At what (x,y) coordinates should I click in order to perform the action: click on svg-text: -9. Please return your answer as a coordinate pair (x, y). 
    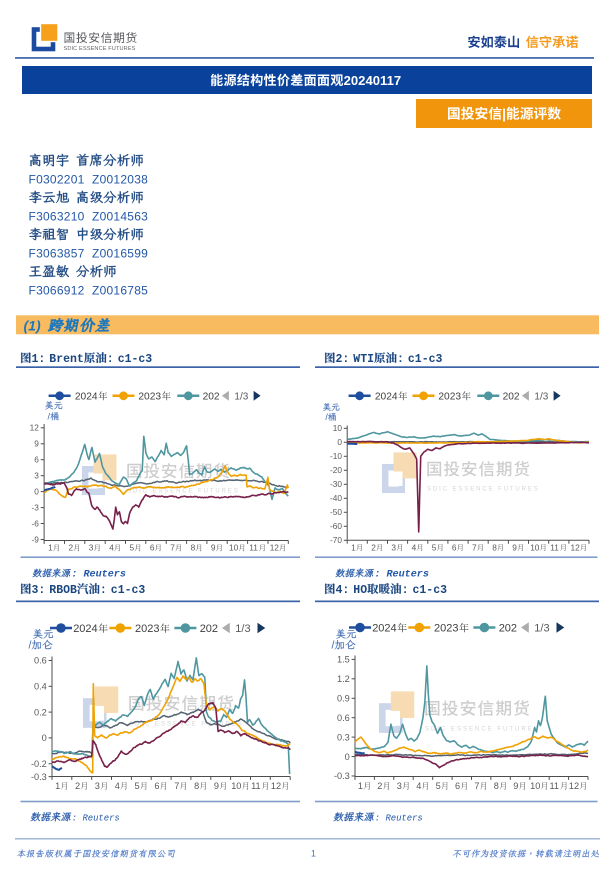
    Looking at the image, I should click on (36, 539).